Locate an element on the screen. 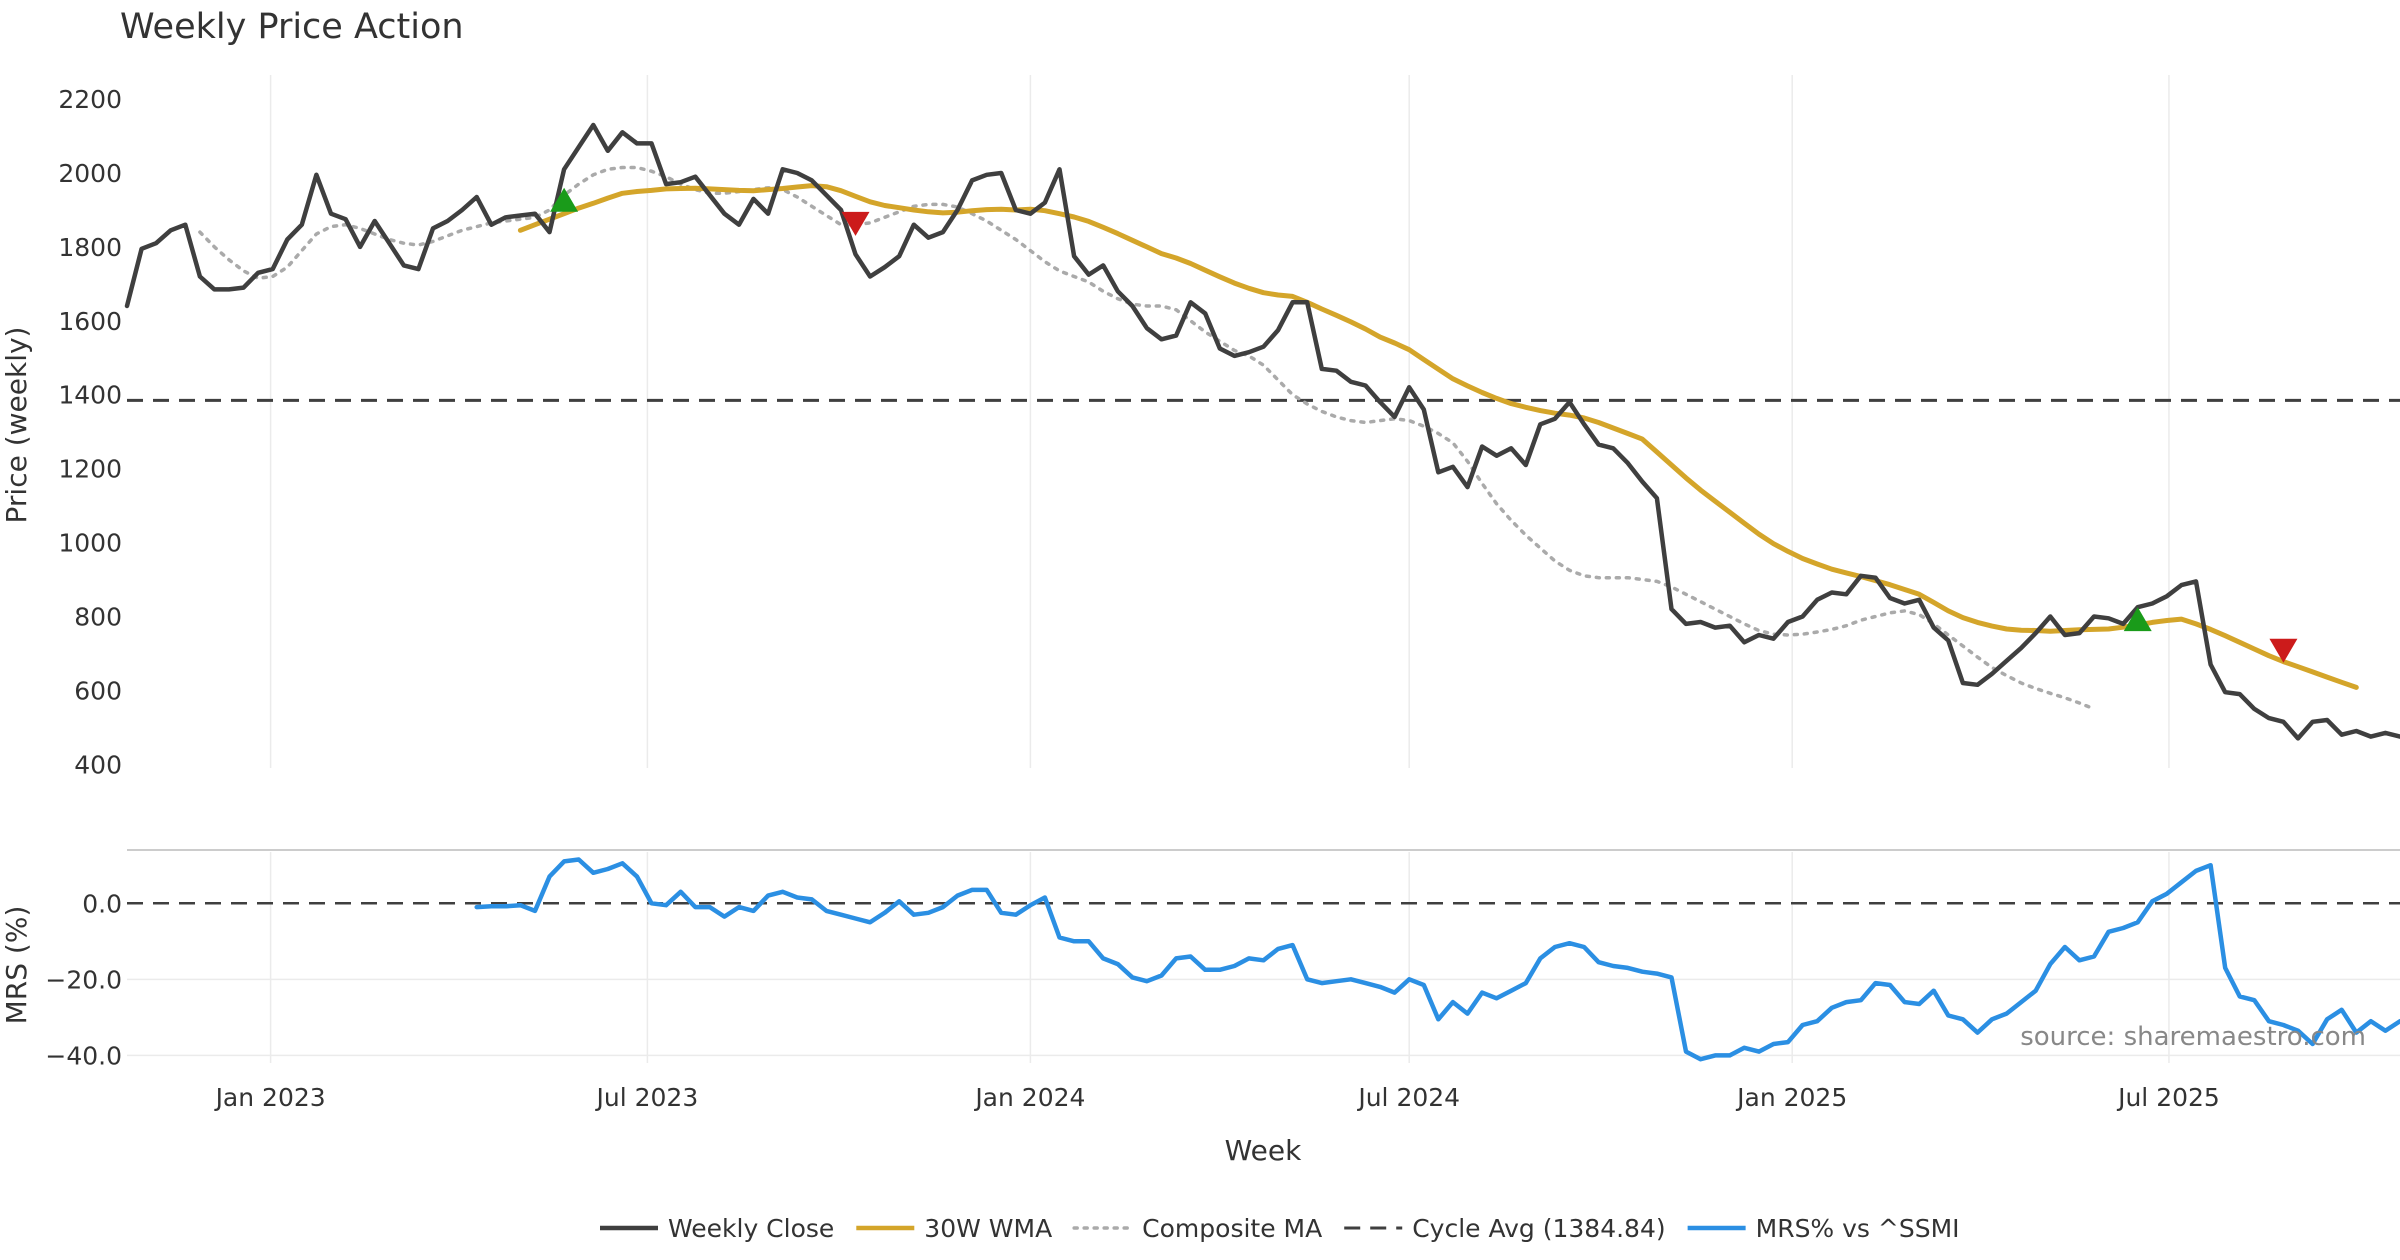 This screenshot has height=1260, width=2400. x-tick-label: Jan 2025 is located at coordinates (1791, 1097).